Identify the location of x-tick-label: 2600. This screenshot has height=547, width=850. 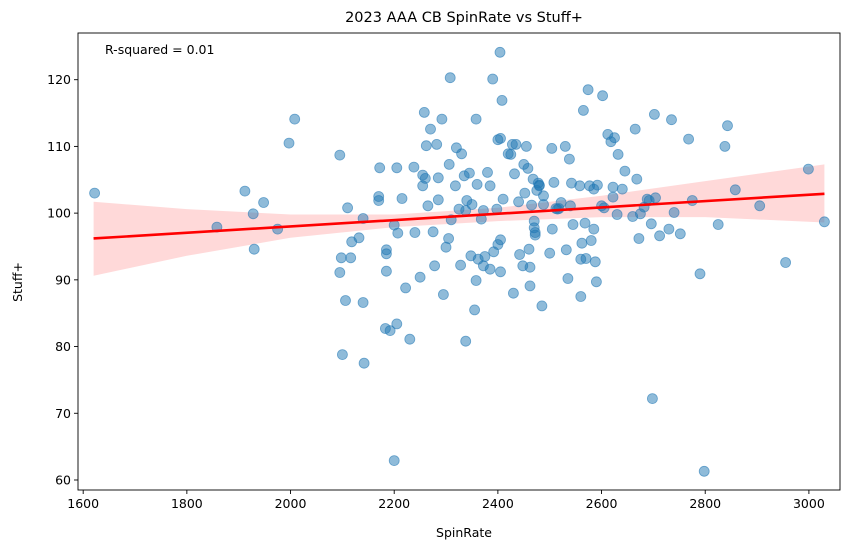
(602, 503).